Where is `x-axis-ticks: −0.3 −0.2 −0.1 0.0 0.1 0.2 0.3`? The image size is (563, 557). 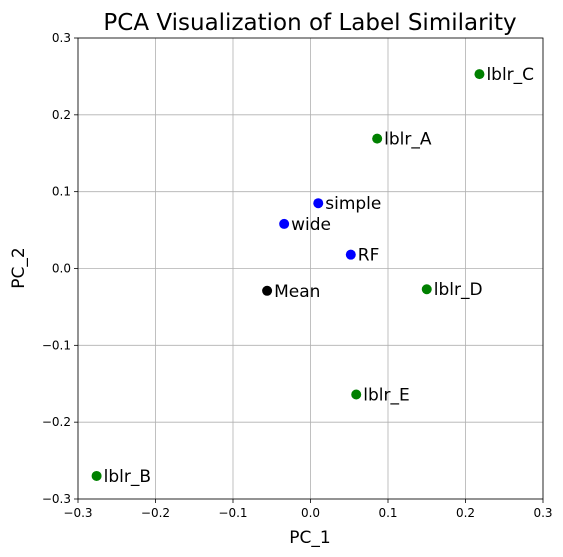 x-axis-ticks: −0.3 −0.2 −0.1 0.0 0.1 0.2 0.3 is located at coordinates (308, 509).